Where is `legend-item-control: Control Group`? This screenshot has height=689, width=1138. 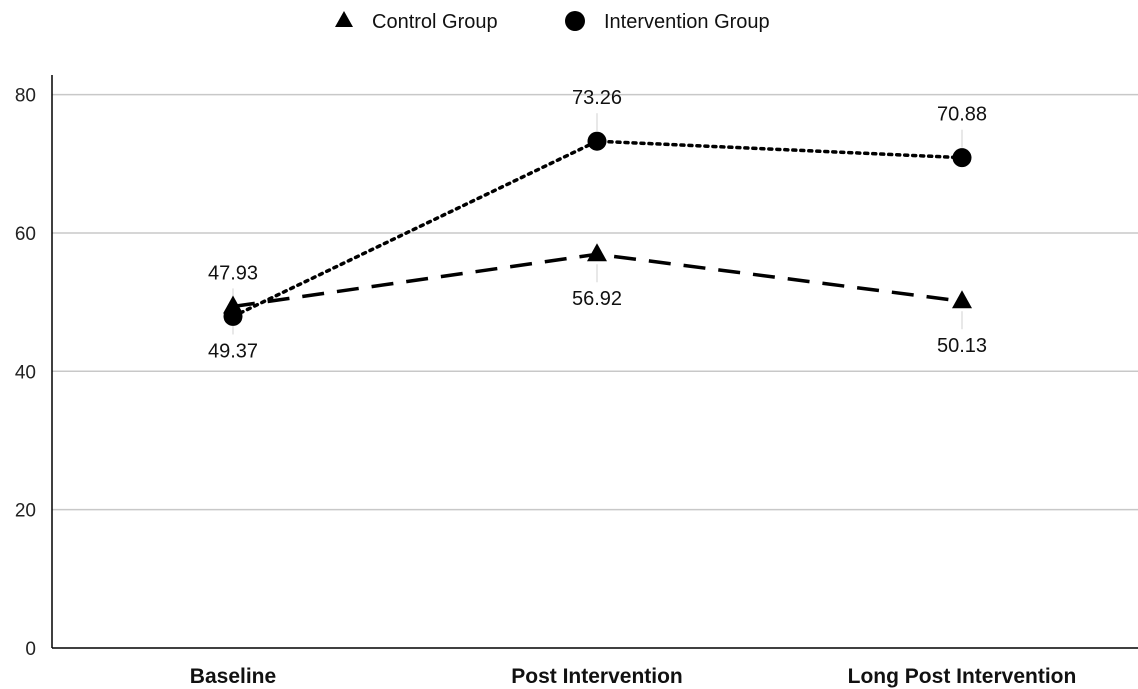 legend-item-control: Control Group is located at coordinates (416, 22).